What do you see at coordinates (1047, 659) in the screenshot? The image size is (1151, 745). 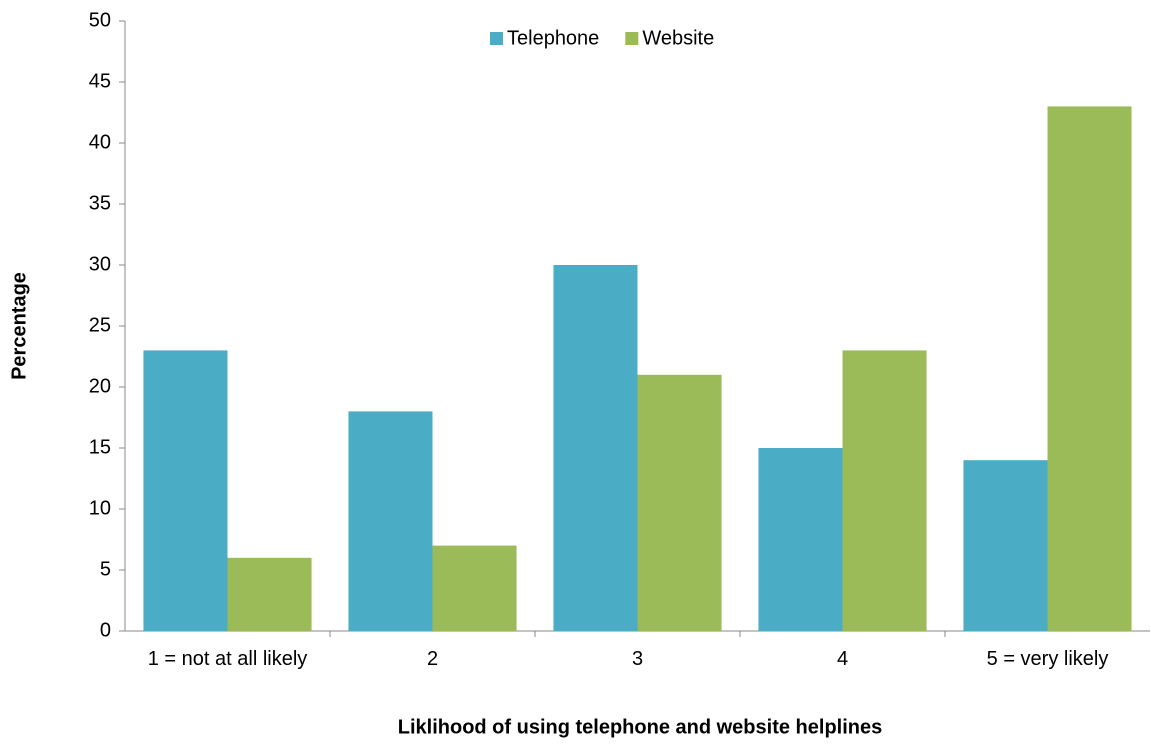 I see `x-tick-label: 5 = very likely` at bounding box center [1047, 659].